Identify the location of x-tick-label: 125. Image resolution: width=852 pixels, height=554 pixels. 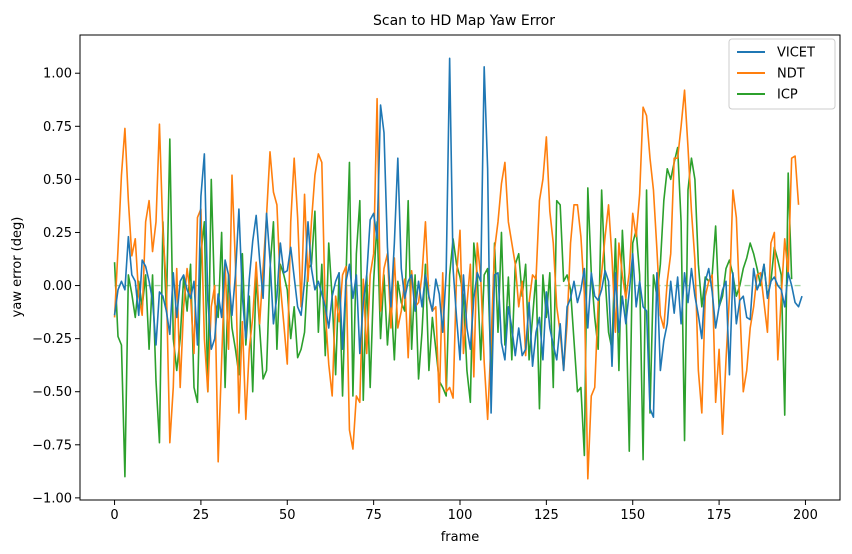
(546, 515).